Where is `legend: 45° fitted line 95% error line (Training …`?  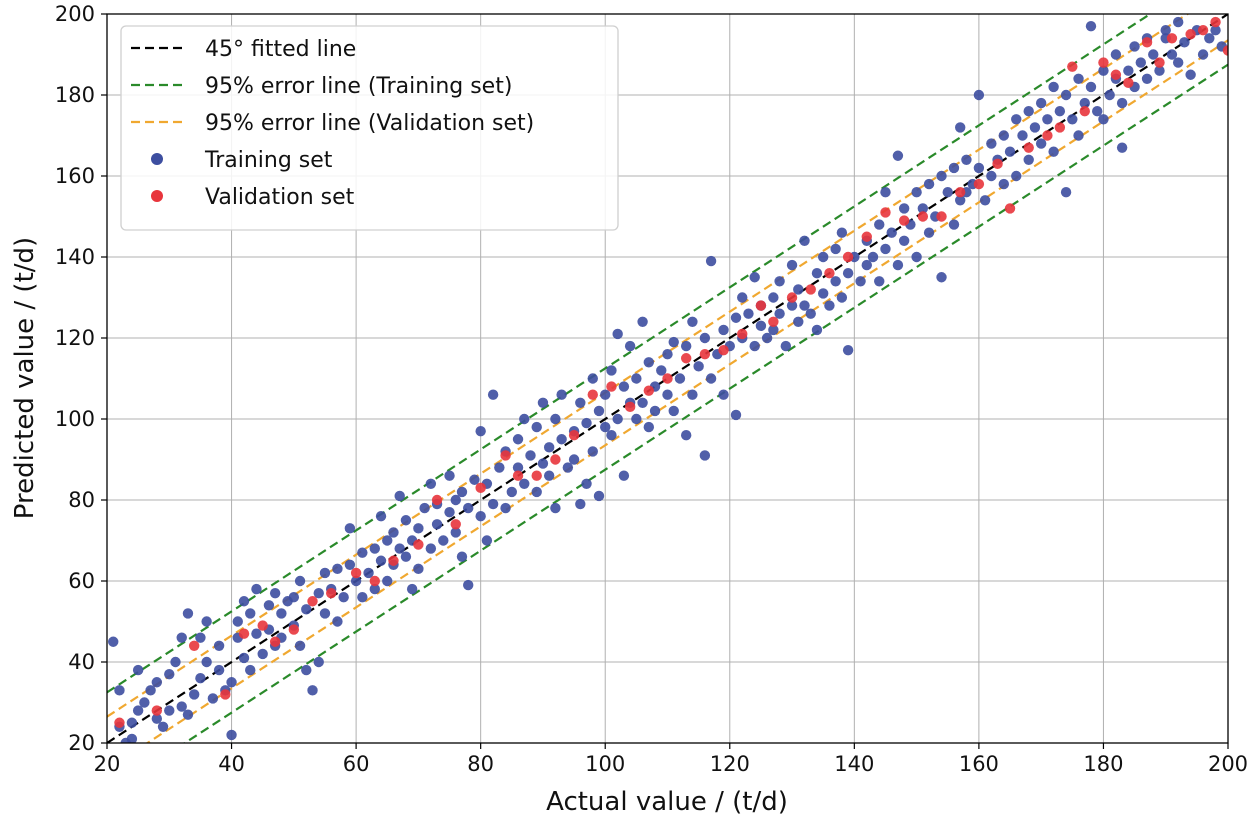 legend: 45° fitted line 95% error line (Training … is located at coordinates (369, 128).